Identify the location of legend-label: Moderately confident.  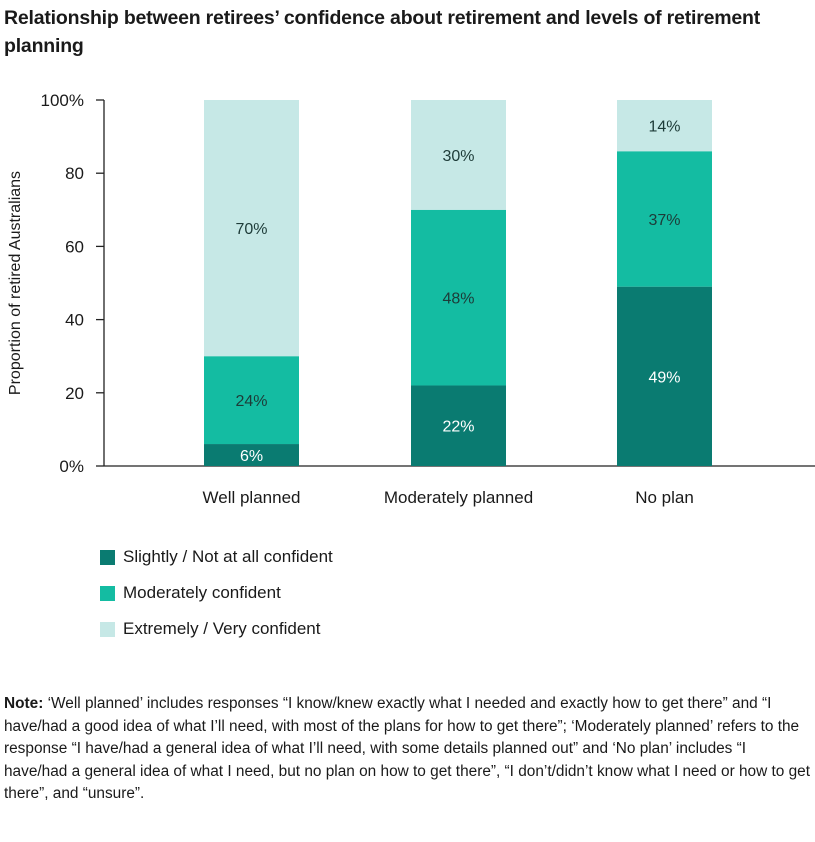
(202, 592).